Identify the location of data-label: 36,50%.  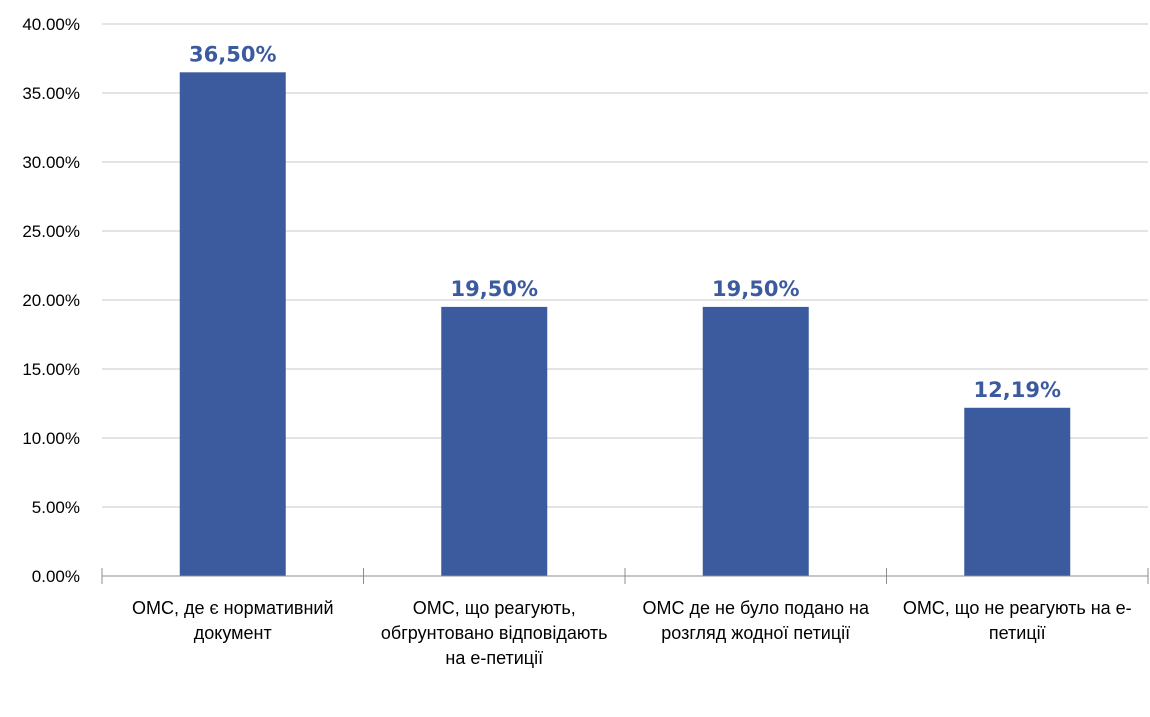
(232, 54).